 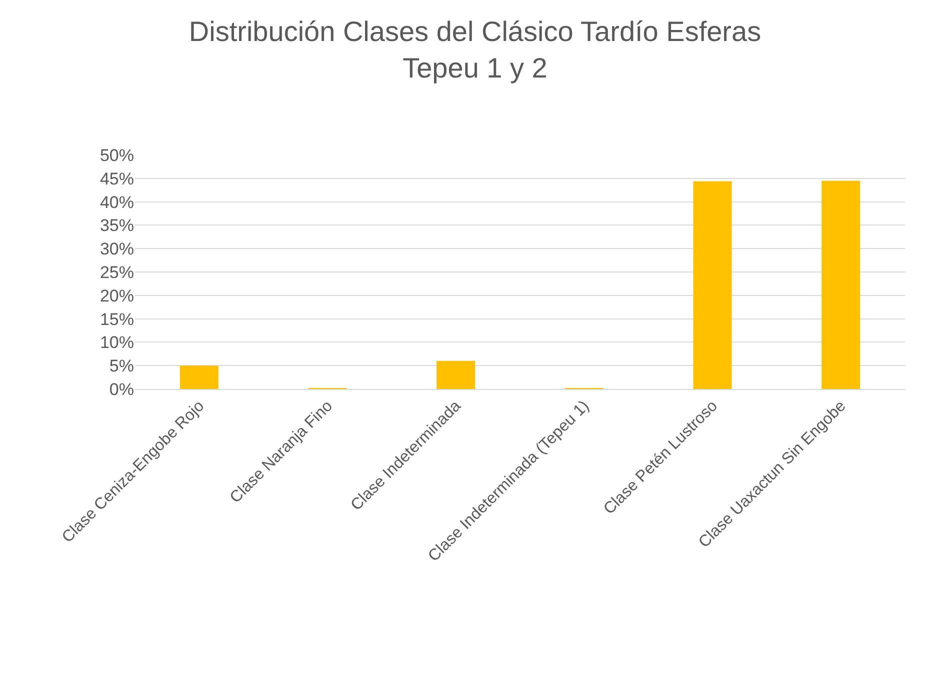 I want to click on y-tick-label: 10%, so click(x=117, y=342).